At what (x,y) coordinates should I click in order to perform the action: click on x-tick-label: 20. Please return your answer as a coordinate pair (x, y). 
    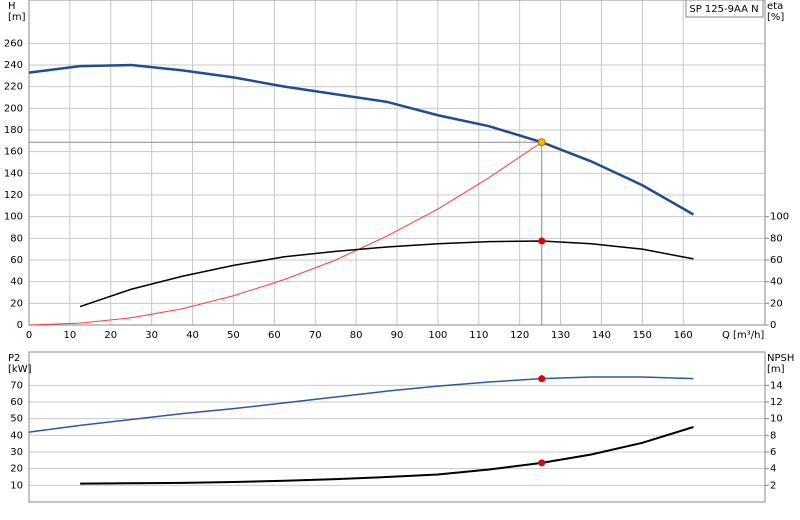
    Looking at the image, I should click on (110, 335).